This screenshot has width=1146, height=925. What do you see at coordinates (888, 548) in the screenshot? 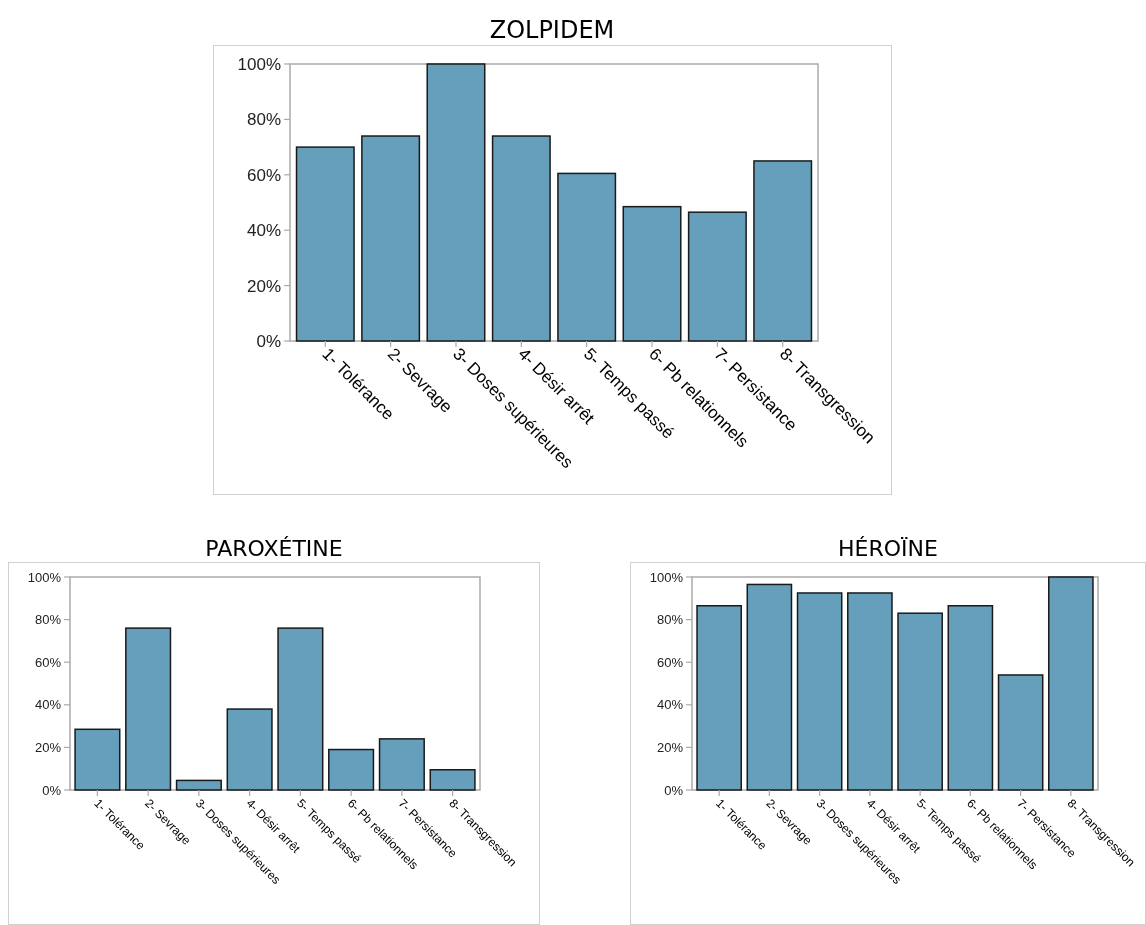
I see `chart-title: HÉROÏNE` at bounding box center [888, 548].